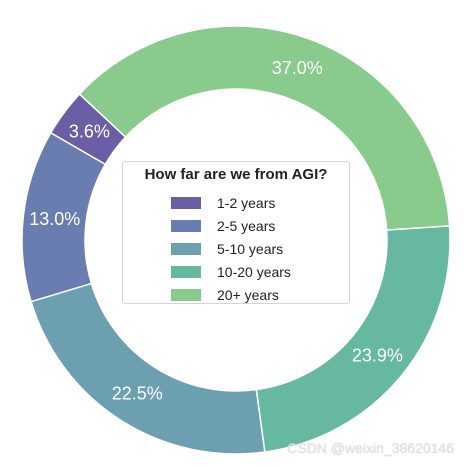 The image size is (472, 466). Describe the element at coordinates (89, 131) in the screenshot. I see `slice-label: 3.6%` at that location.